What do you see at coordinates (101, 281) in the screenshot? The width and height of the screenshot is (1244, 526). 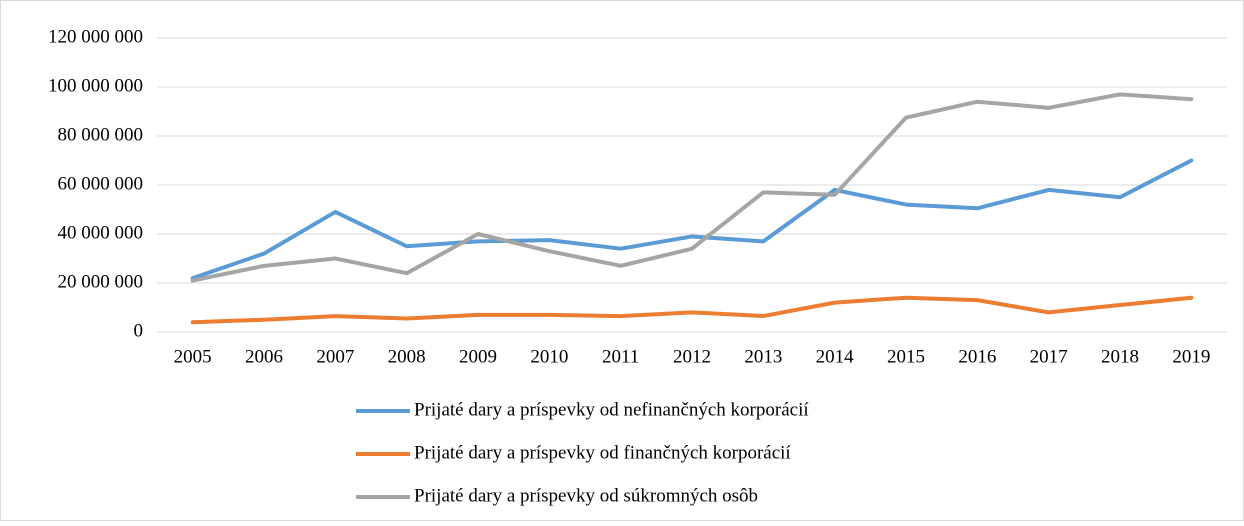 I see `y-tick-label: 20 000 000` at bounding box center [101, 281].